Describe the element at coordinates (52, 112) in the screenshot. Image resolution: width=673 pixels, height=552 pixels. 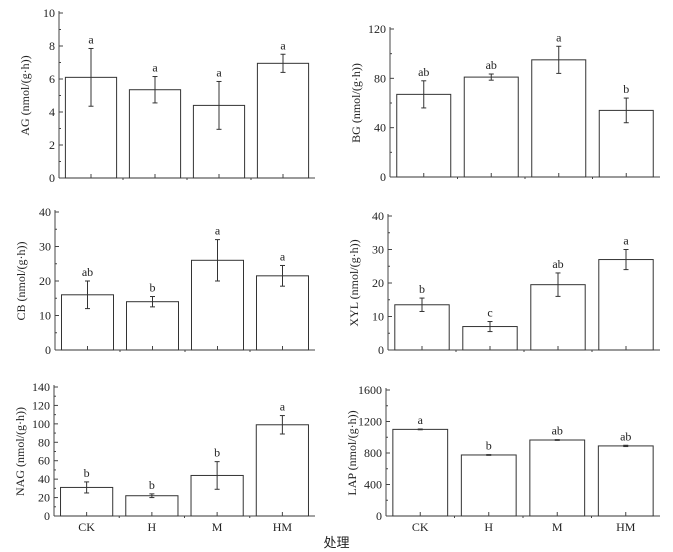
I see `y-tick-label: 4` at that location.